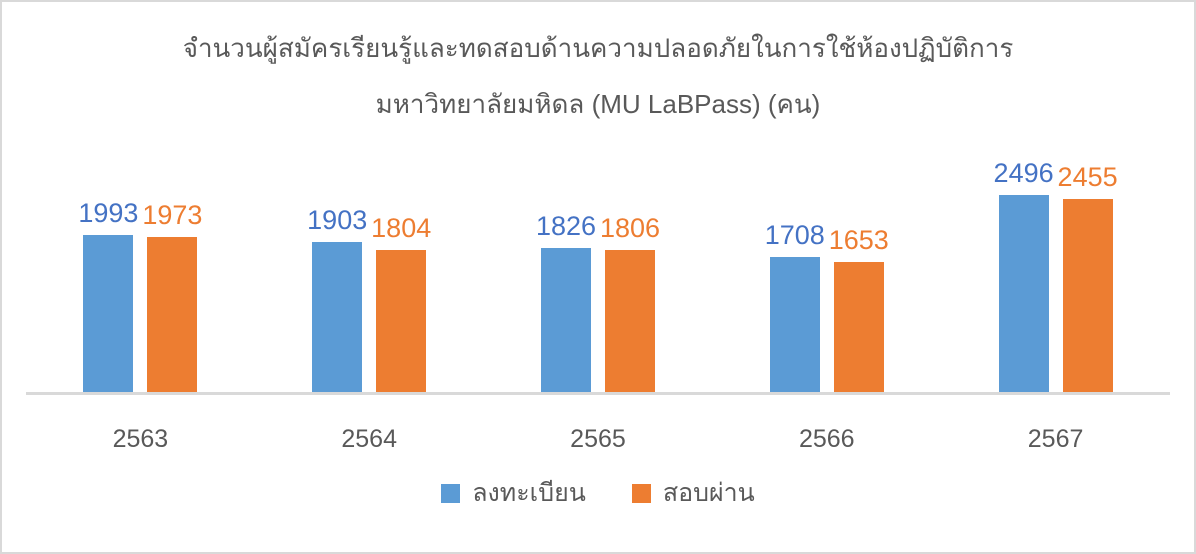 Image resolution: width=1196 pixels, height=554 pixels. I want to click on x-axis-label: 2566, so click(826, 439).